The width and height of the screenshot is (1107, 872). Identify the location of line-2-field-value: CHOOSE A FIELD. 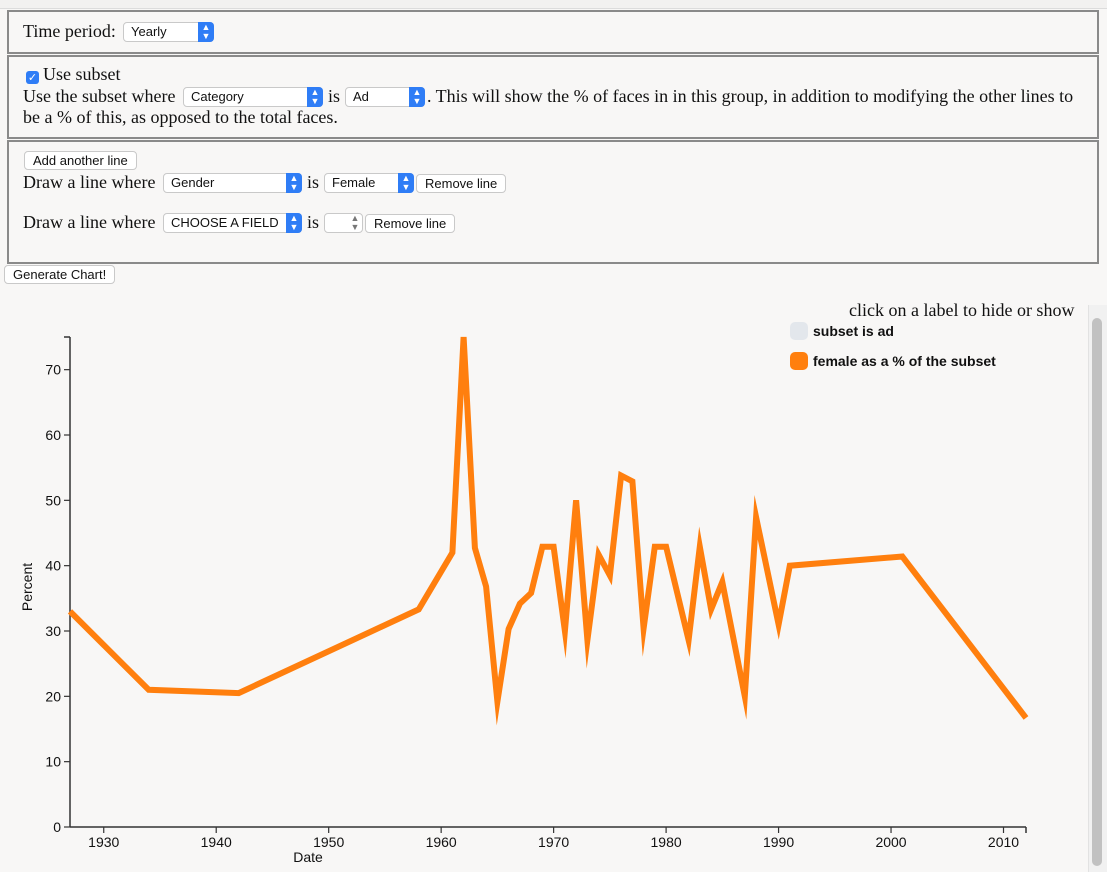
(225, 222).